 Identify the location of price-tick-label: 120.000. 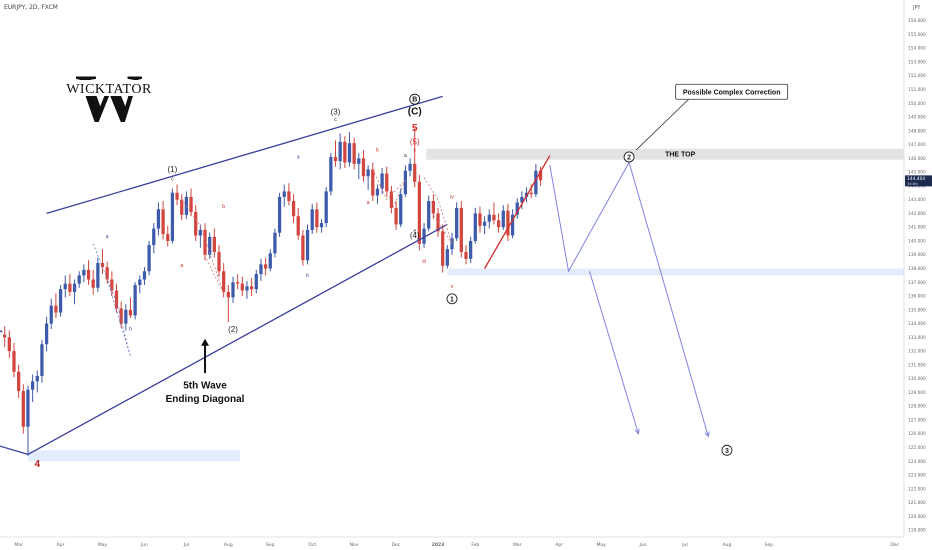
(917, 517).